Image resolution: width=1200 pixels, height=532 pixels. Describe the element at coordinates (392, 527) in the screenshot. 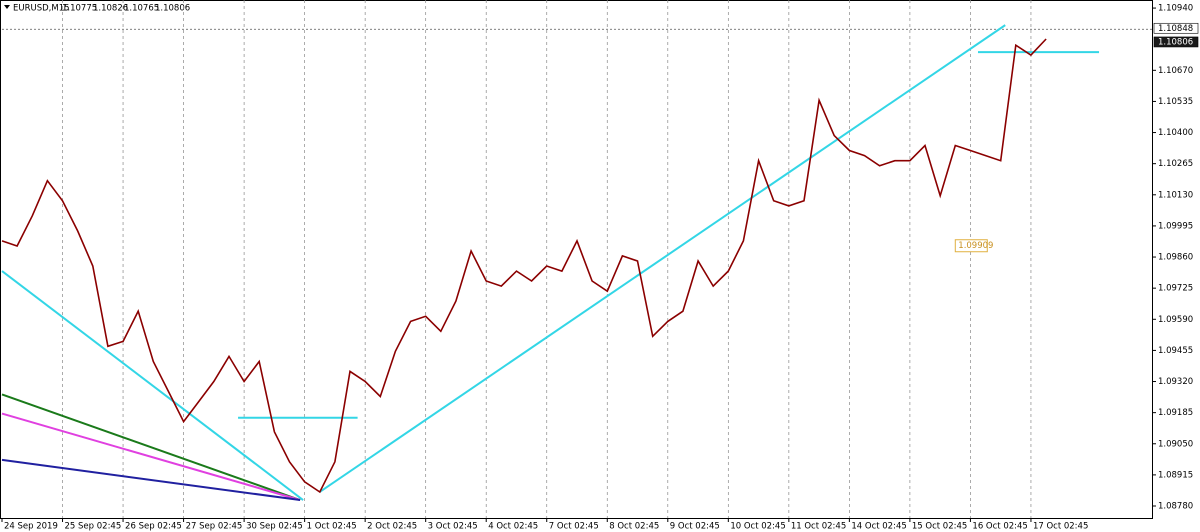

I see `x-tick-label: 2 Oct 02:45` at that location.